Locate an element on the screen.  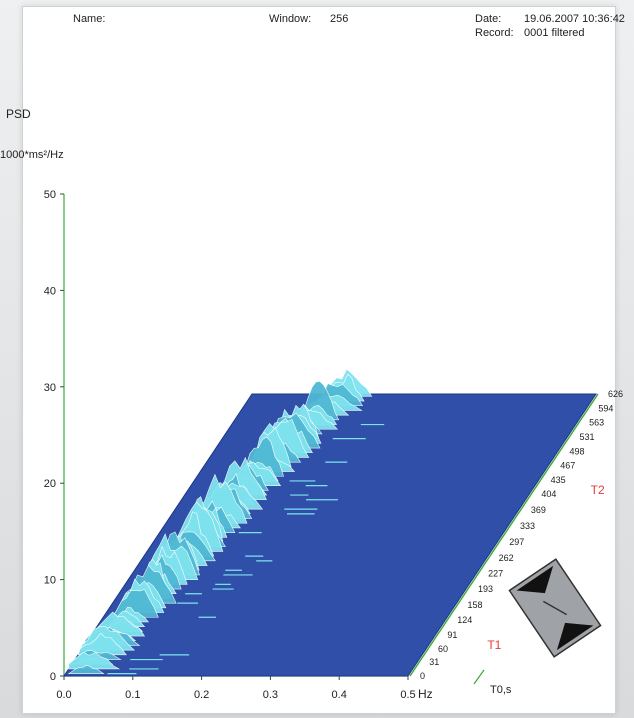
y-tick-label: 20 is located at coordinates (50, 484).